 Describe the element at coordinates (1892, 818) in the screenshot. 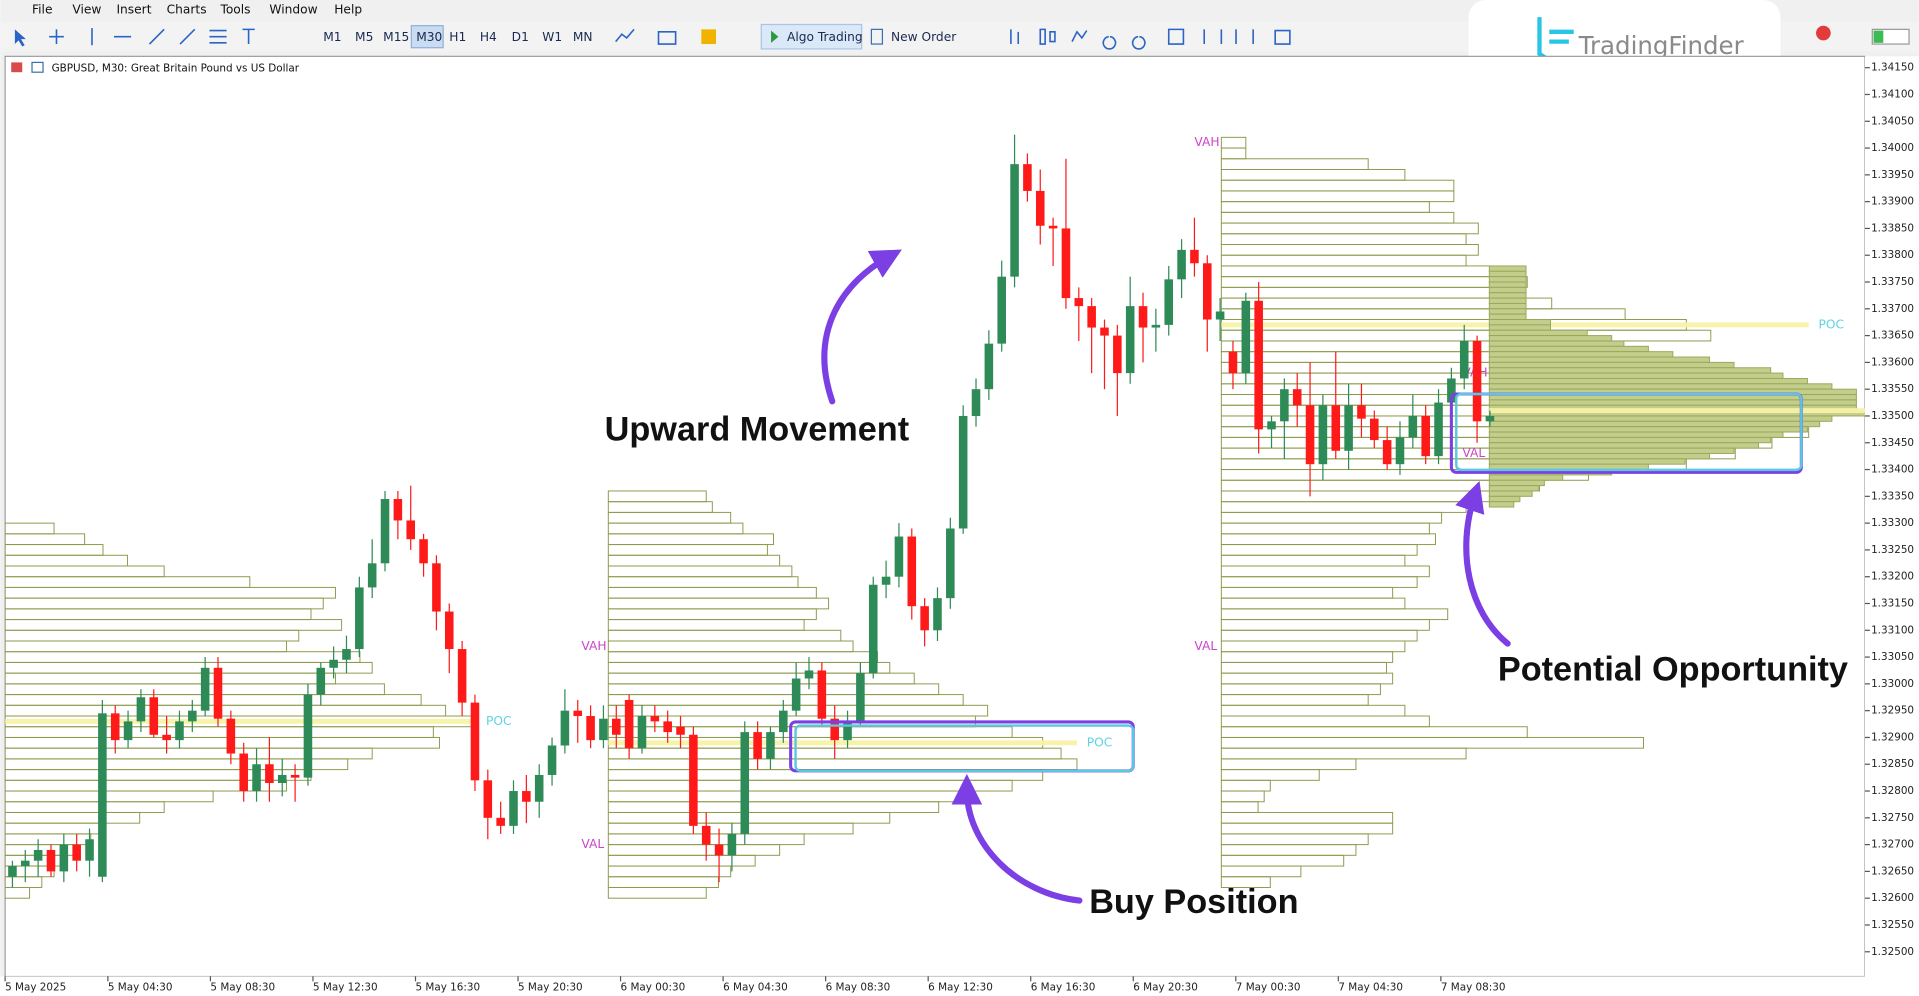

I see `y-tick-label: 1.32750` at that location.